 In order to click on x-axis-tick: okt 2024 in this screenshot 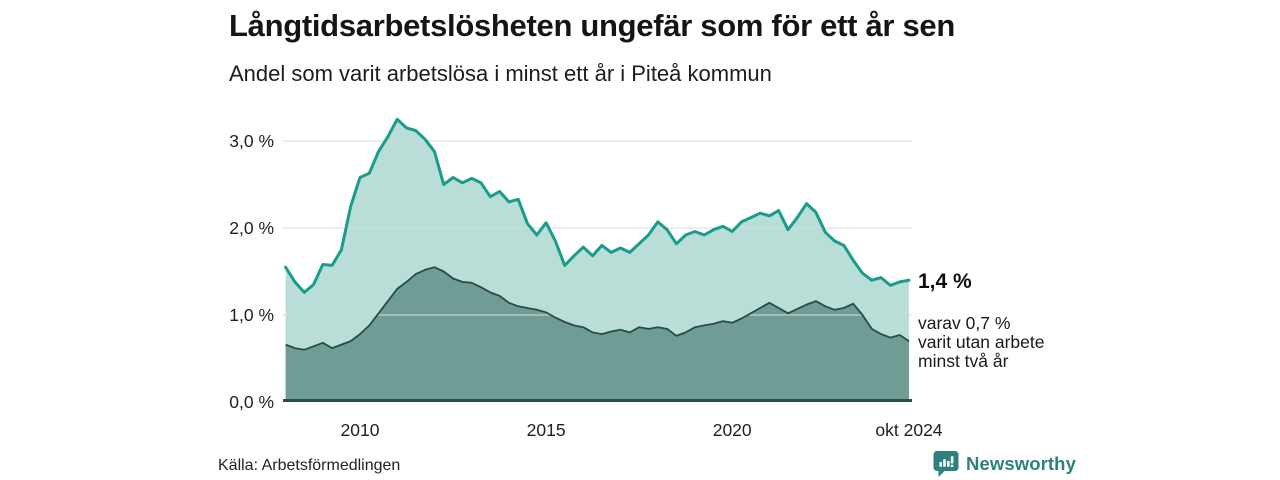, I will do `click(909, 430)`.